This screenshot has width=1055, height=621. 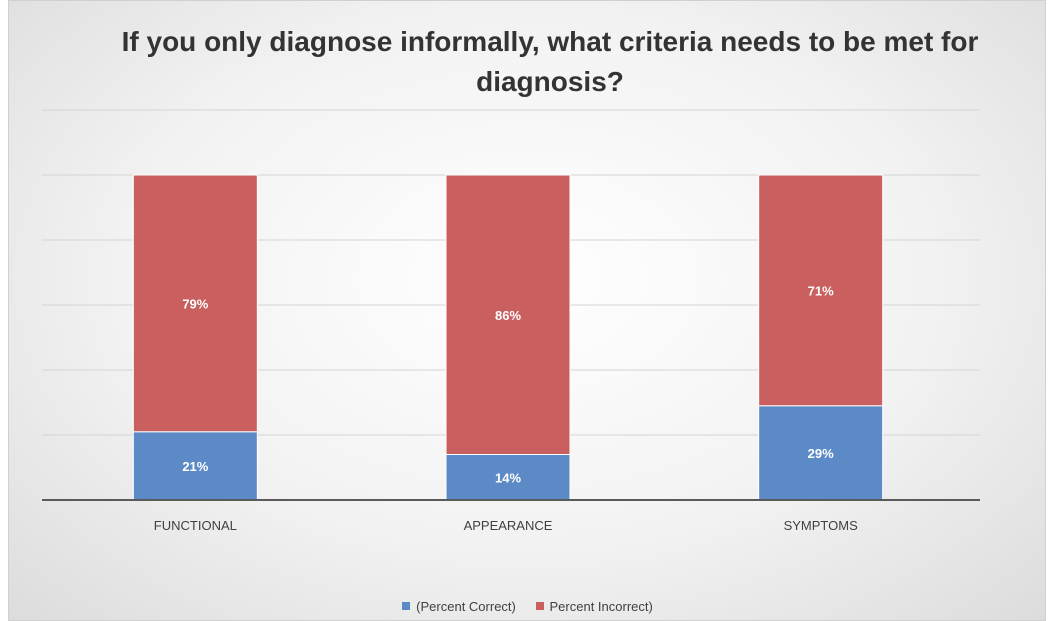 I want to click on legend-label-correct: (Percent Correct), so click(x=466, y=606).